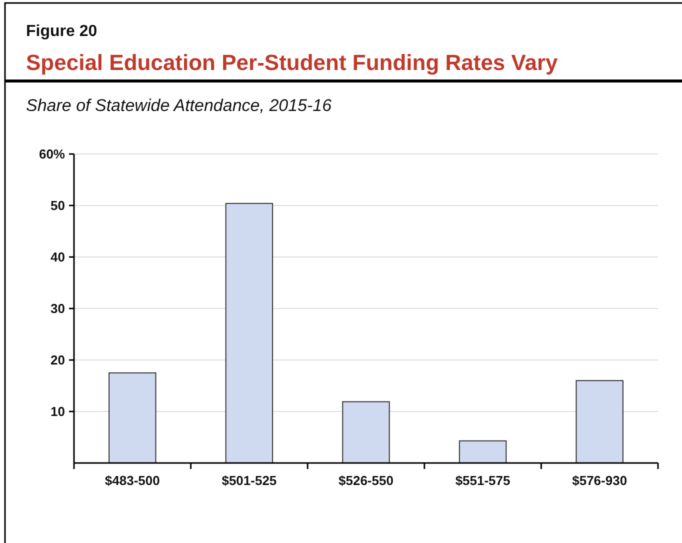 The width and height of the screenshot is (682, 543). Describe the element at coordinates (57, 257) in the screenshot. I see `y-tick-label: 40` at that location.